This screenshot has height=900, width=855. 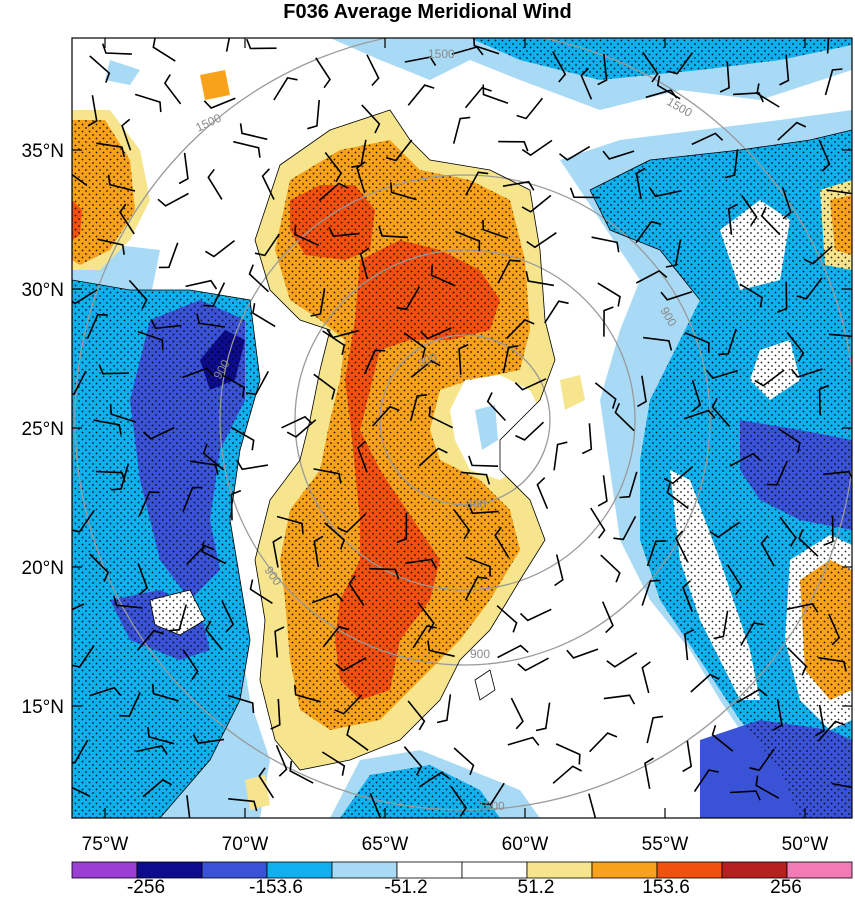 What do you see at coordinates (480, 654) in the screenshot?
I see `contour-label-900-s: 900` at bounding box center [480, 654].